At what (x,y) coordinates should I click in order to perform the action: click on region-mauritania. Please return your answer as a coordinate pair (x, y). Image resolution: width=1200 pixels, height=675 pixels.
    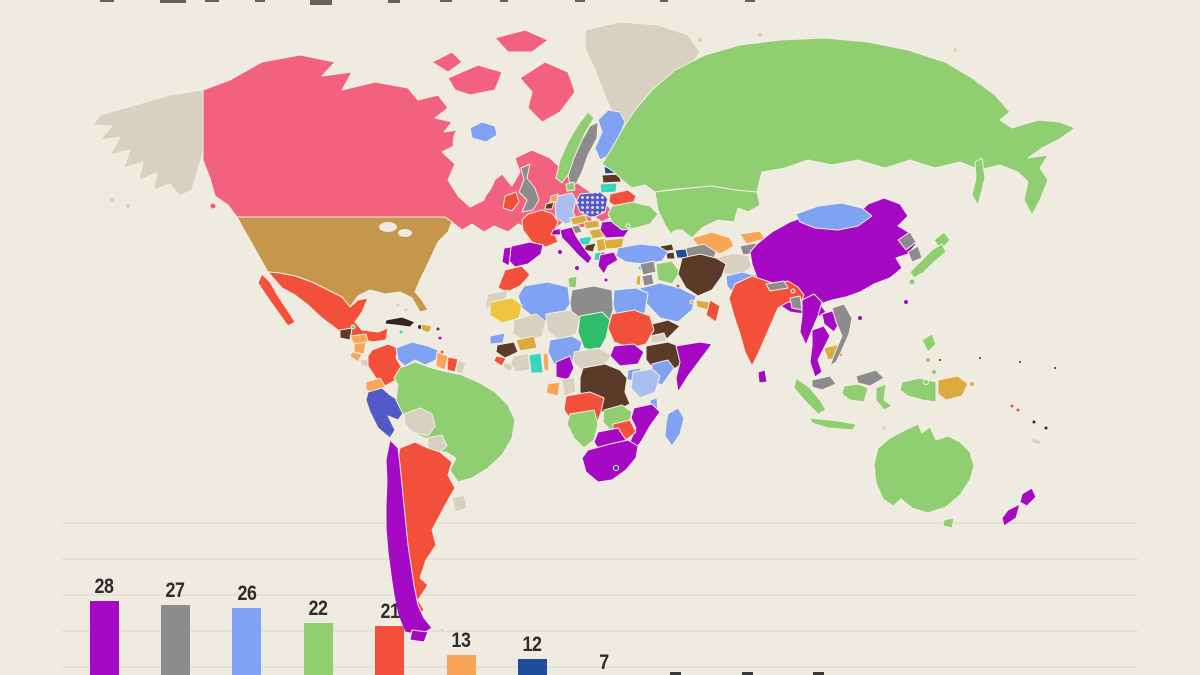
    Looking at the image, I should click on (506, 310).